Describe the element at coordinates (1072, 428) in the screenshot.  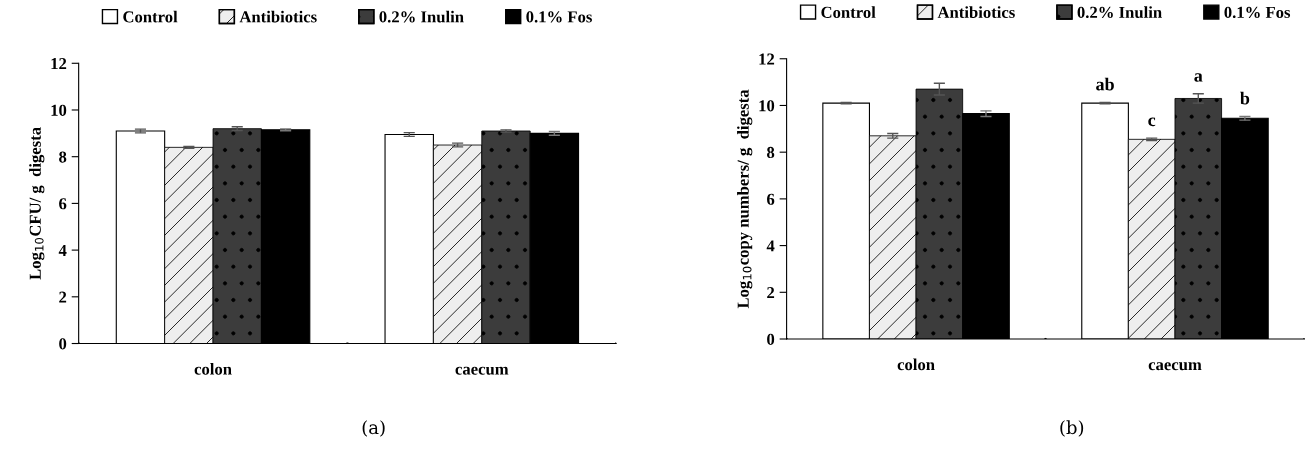
I see `text: (b)` at that location.